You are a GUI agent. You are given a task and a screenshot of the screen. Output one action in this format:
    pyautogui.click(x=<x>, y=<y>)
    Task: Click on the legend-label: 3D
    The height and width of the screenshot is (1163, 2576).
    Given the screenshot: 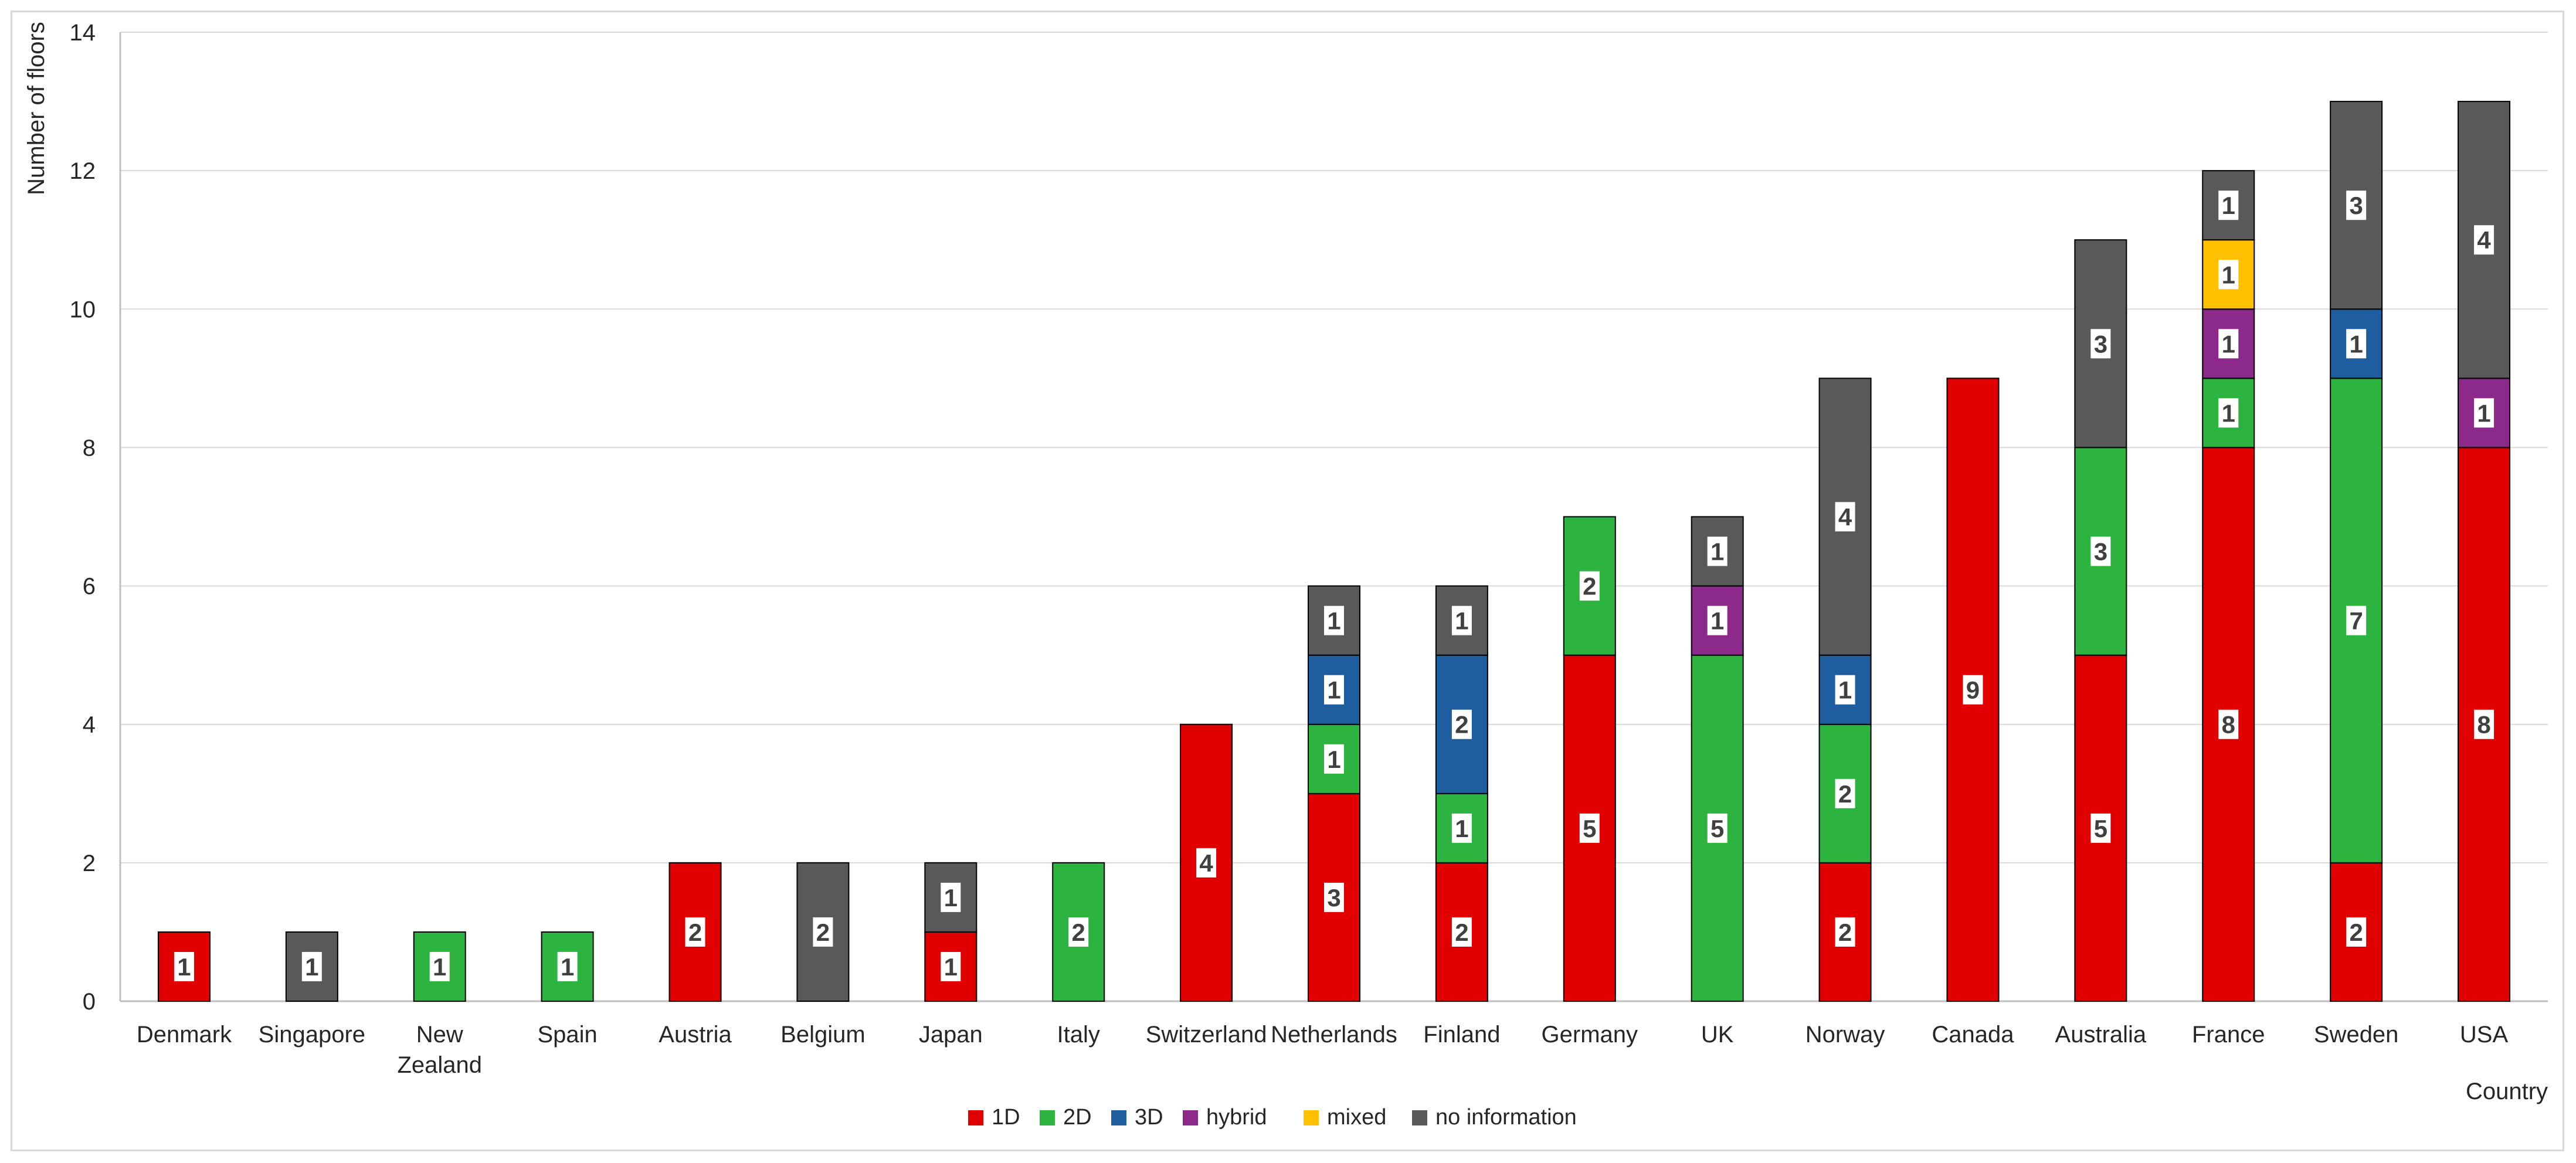 What is the action you would take?
    pyautogui.click(x=1149, y=1117)
    